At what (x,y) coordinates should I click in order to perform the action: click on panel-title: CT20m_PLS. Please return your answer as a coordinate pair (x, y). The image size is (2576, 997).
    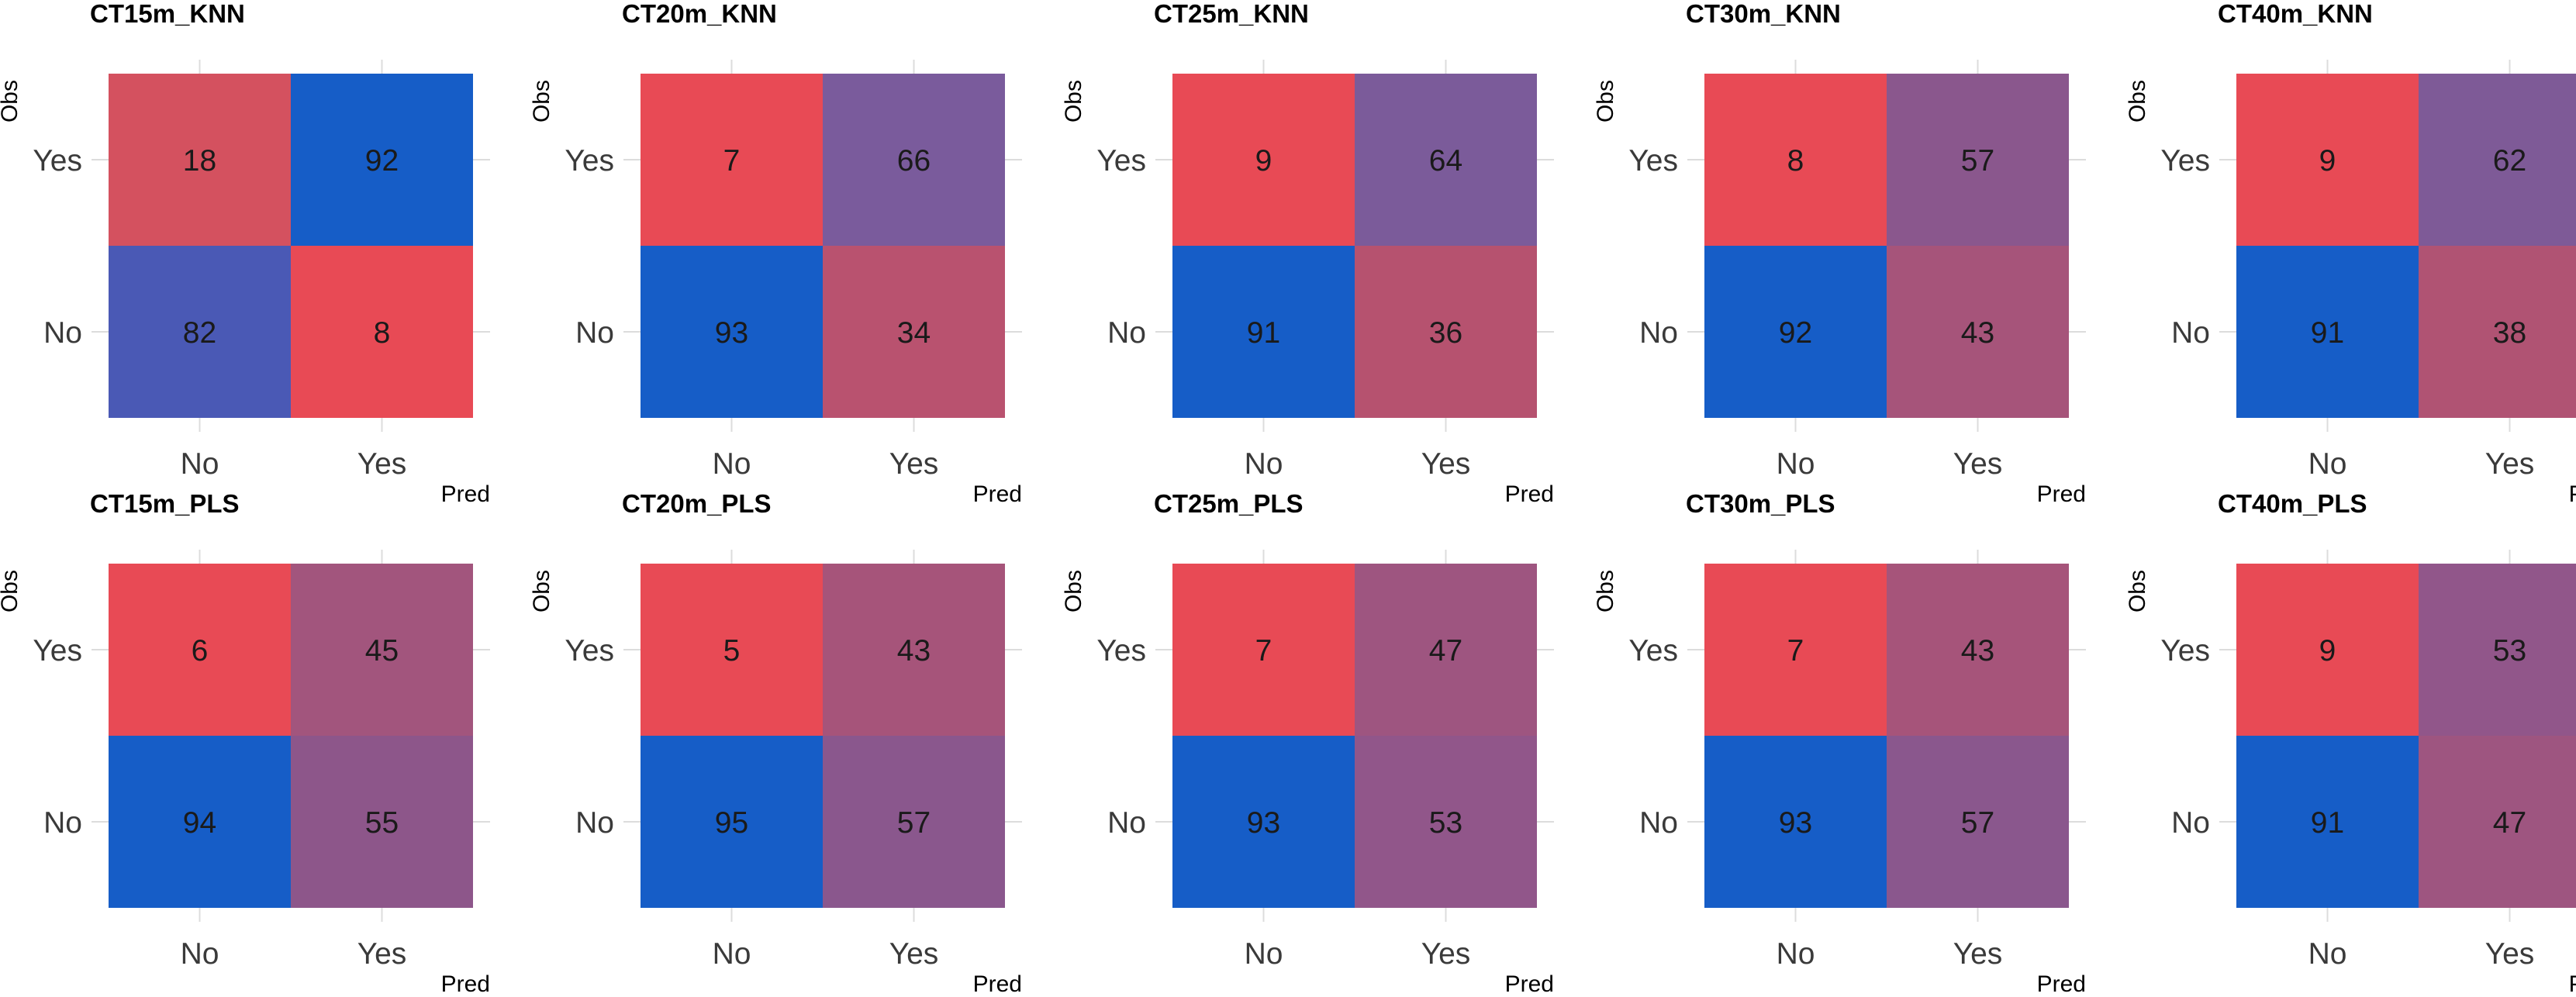
    Looking at the image, I should click on (697, 503).